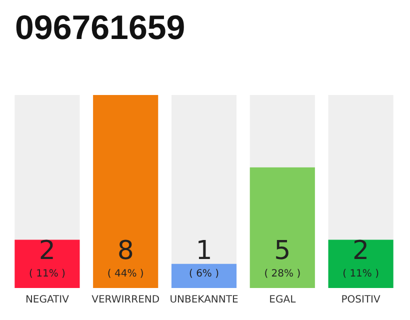 This screenshot has height=320, width=410. I want to click on x-tick-label: POSITIV, so click(360, 300).